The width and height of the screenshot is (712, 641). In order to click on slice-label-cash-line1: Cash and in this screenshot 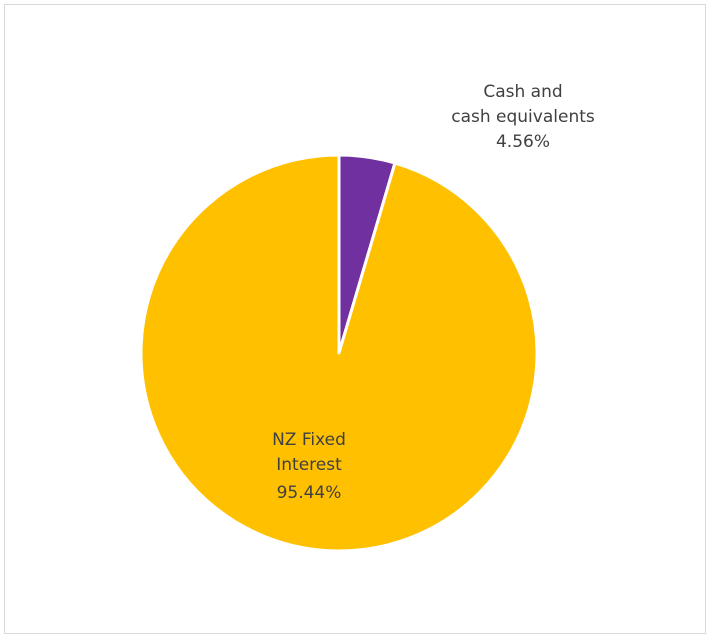, I will do `click(522, 92)`.